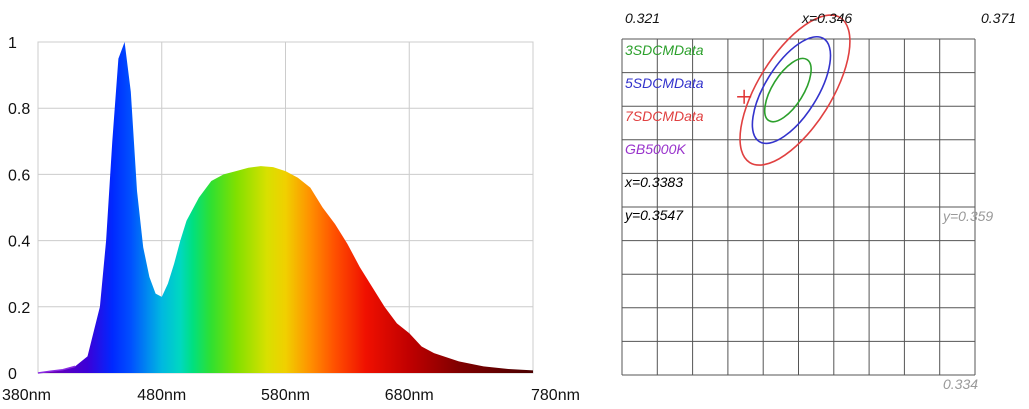 The image size is (1029, 409). What do you see at coordinates (19, 242) in the screenshot?
I see `spectrum-y-tick-label: 0.4` at bounding box center [19, 242].